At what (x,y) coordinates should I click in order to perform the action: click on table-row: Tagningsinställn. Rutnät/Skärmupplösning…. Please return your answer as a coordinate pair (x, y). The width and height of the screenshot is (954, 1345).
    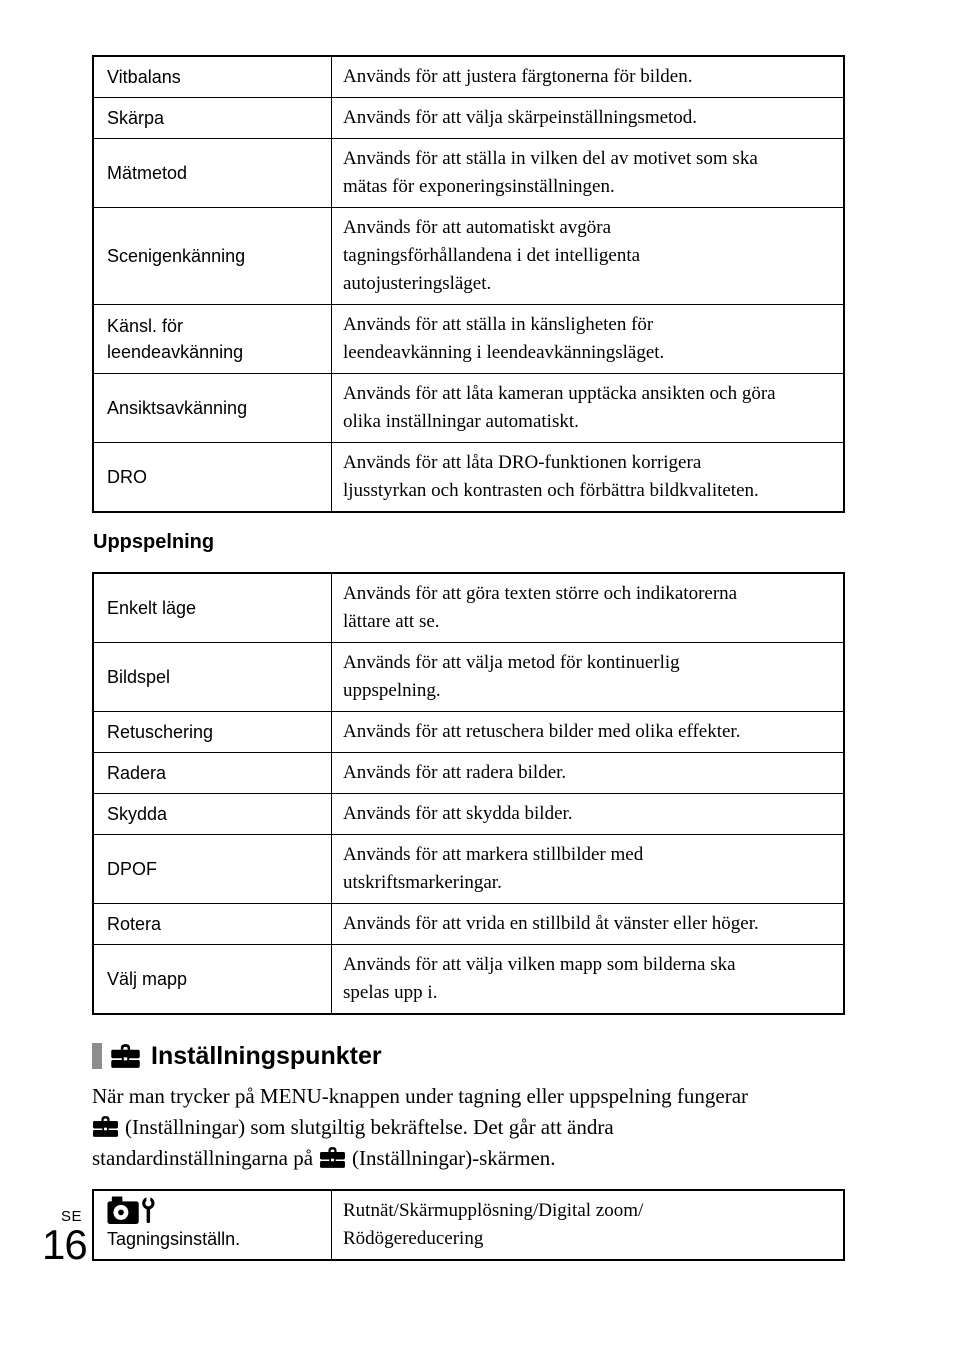
    Looking at the image, I should click on (468, 1225).